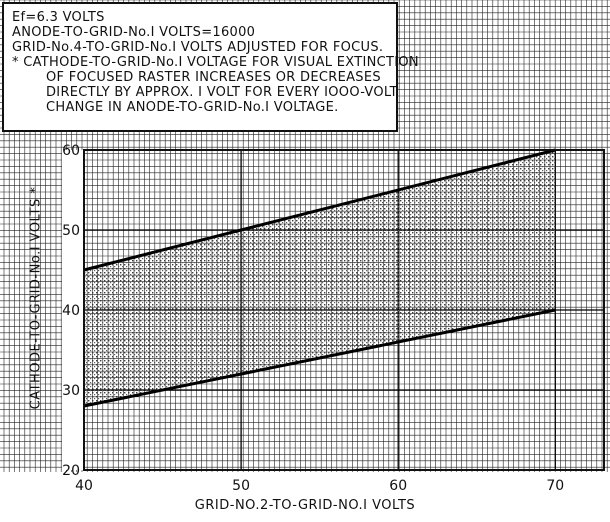 The height and width of the screenshot is (522, 610). What do you see at coordinates (241, 486) in the screenshot?
I see `x-tick-label: 50` at bounding box center [241, 486].